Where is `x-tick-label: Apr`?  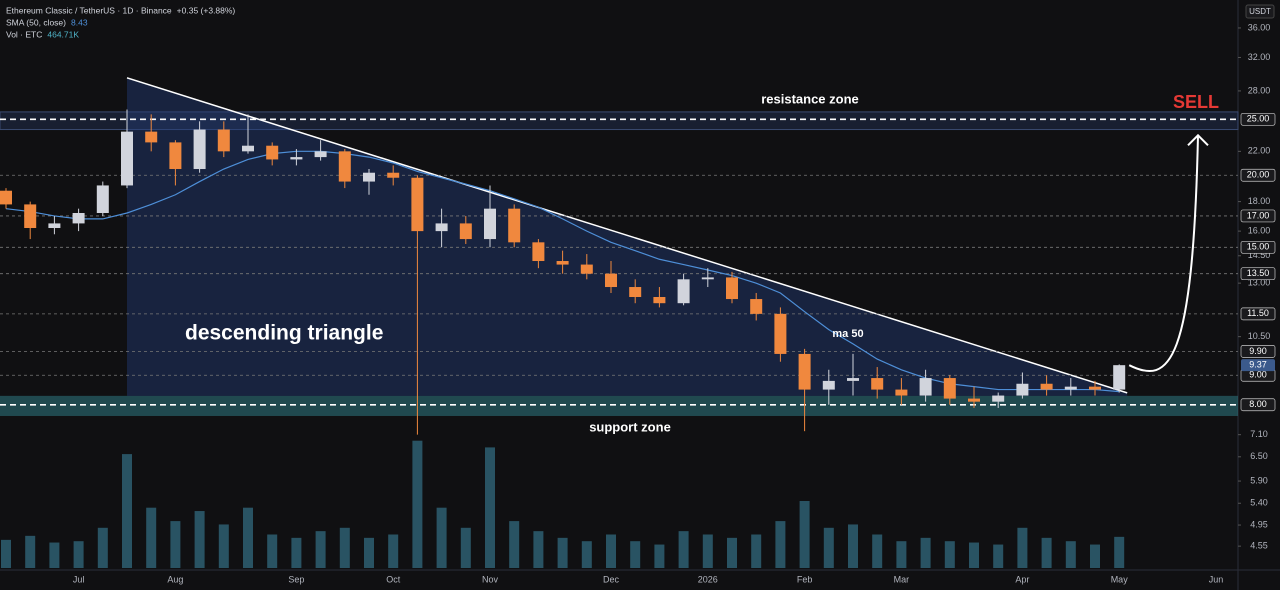 x-tick-label: Apr is located at coordinates (1022, 579).